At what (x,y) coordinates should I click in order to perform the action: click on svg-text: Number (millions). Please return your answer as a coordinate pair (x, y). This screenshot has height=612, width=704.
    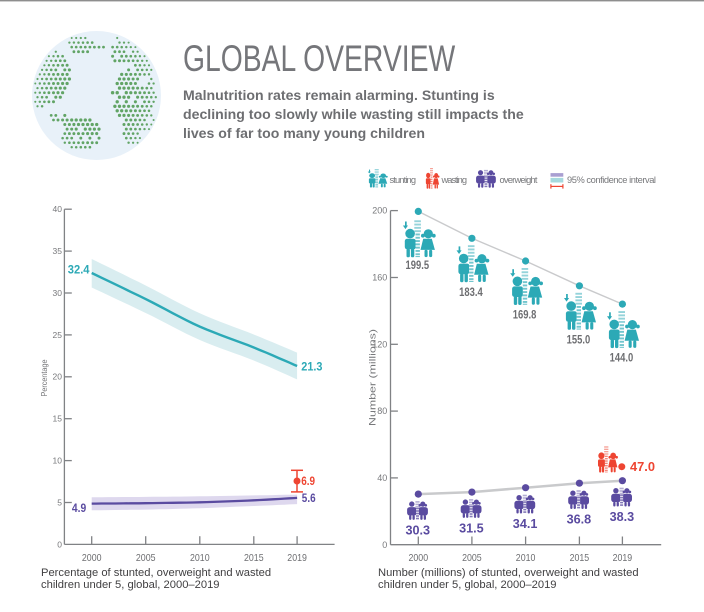
    Looking at the image, I should click on (373, 377).